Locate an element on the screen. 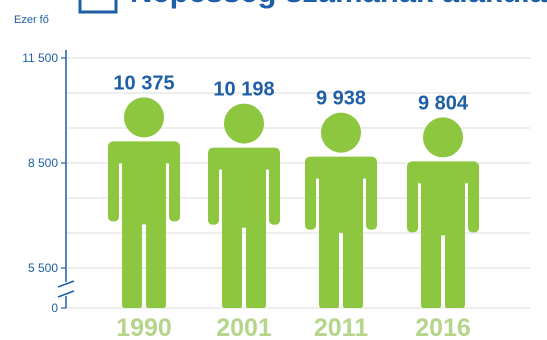 The width and height of the screenshot is (547, 340). y-axis: 11 500 8 500 5 500 0 is located at coordinates (48, 182).